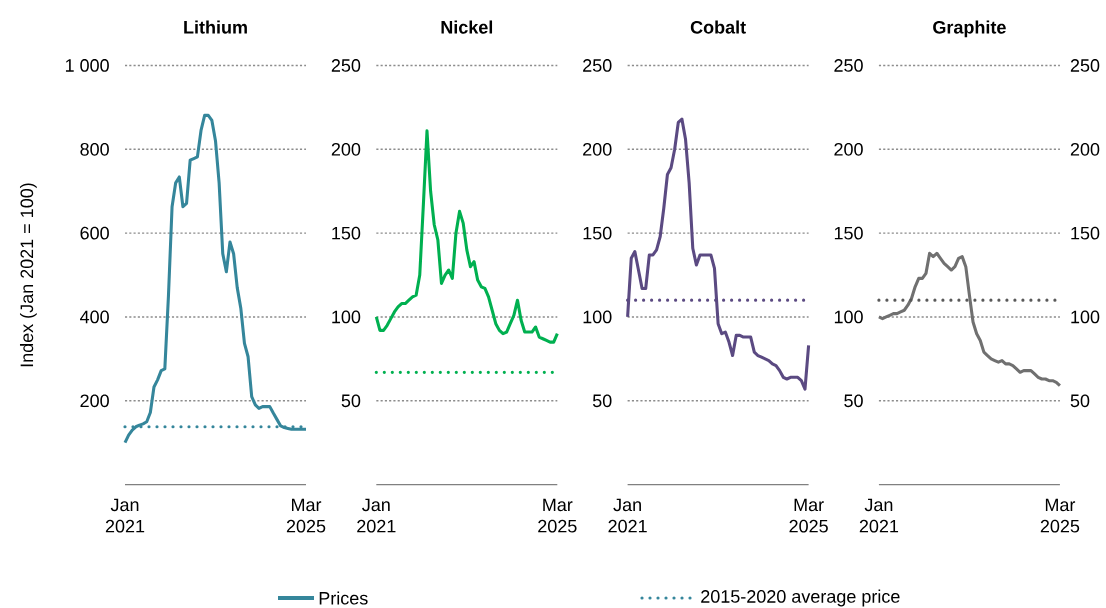 Image resolution: width=1106 pixels, height=608 pixels. I want to click on y-axis-title: Index (Jan 2021 = 100), so click(28, 275).